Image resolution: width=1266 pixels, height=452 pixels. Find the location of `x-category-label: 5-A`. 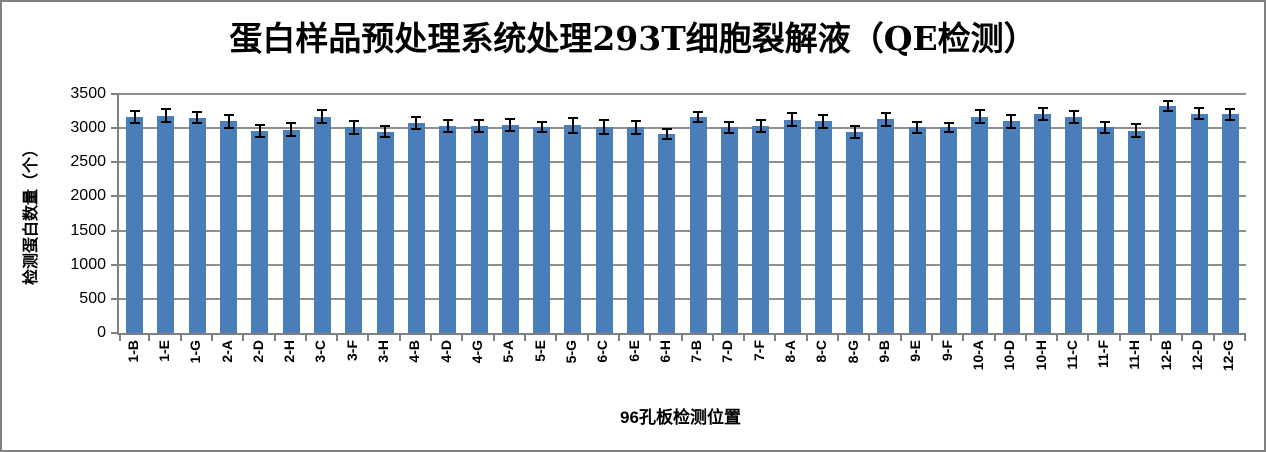

x-category-label: 5-A is located at coordinates (508, 351).